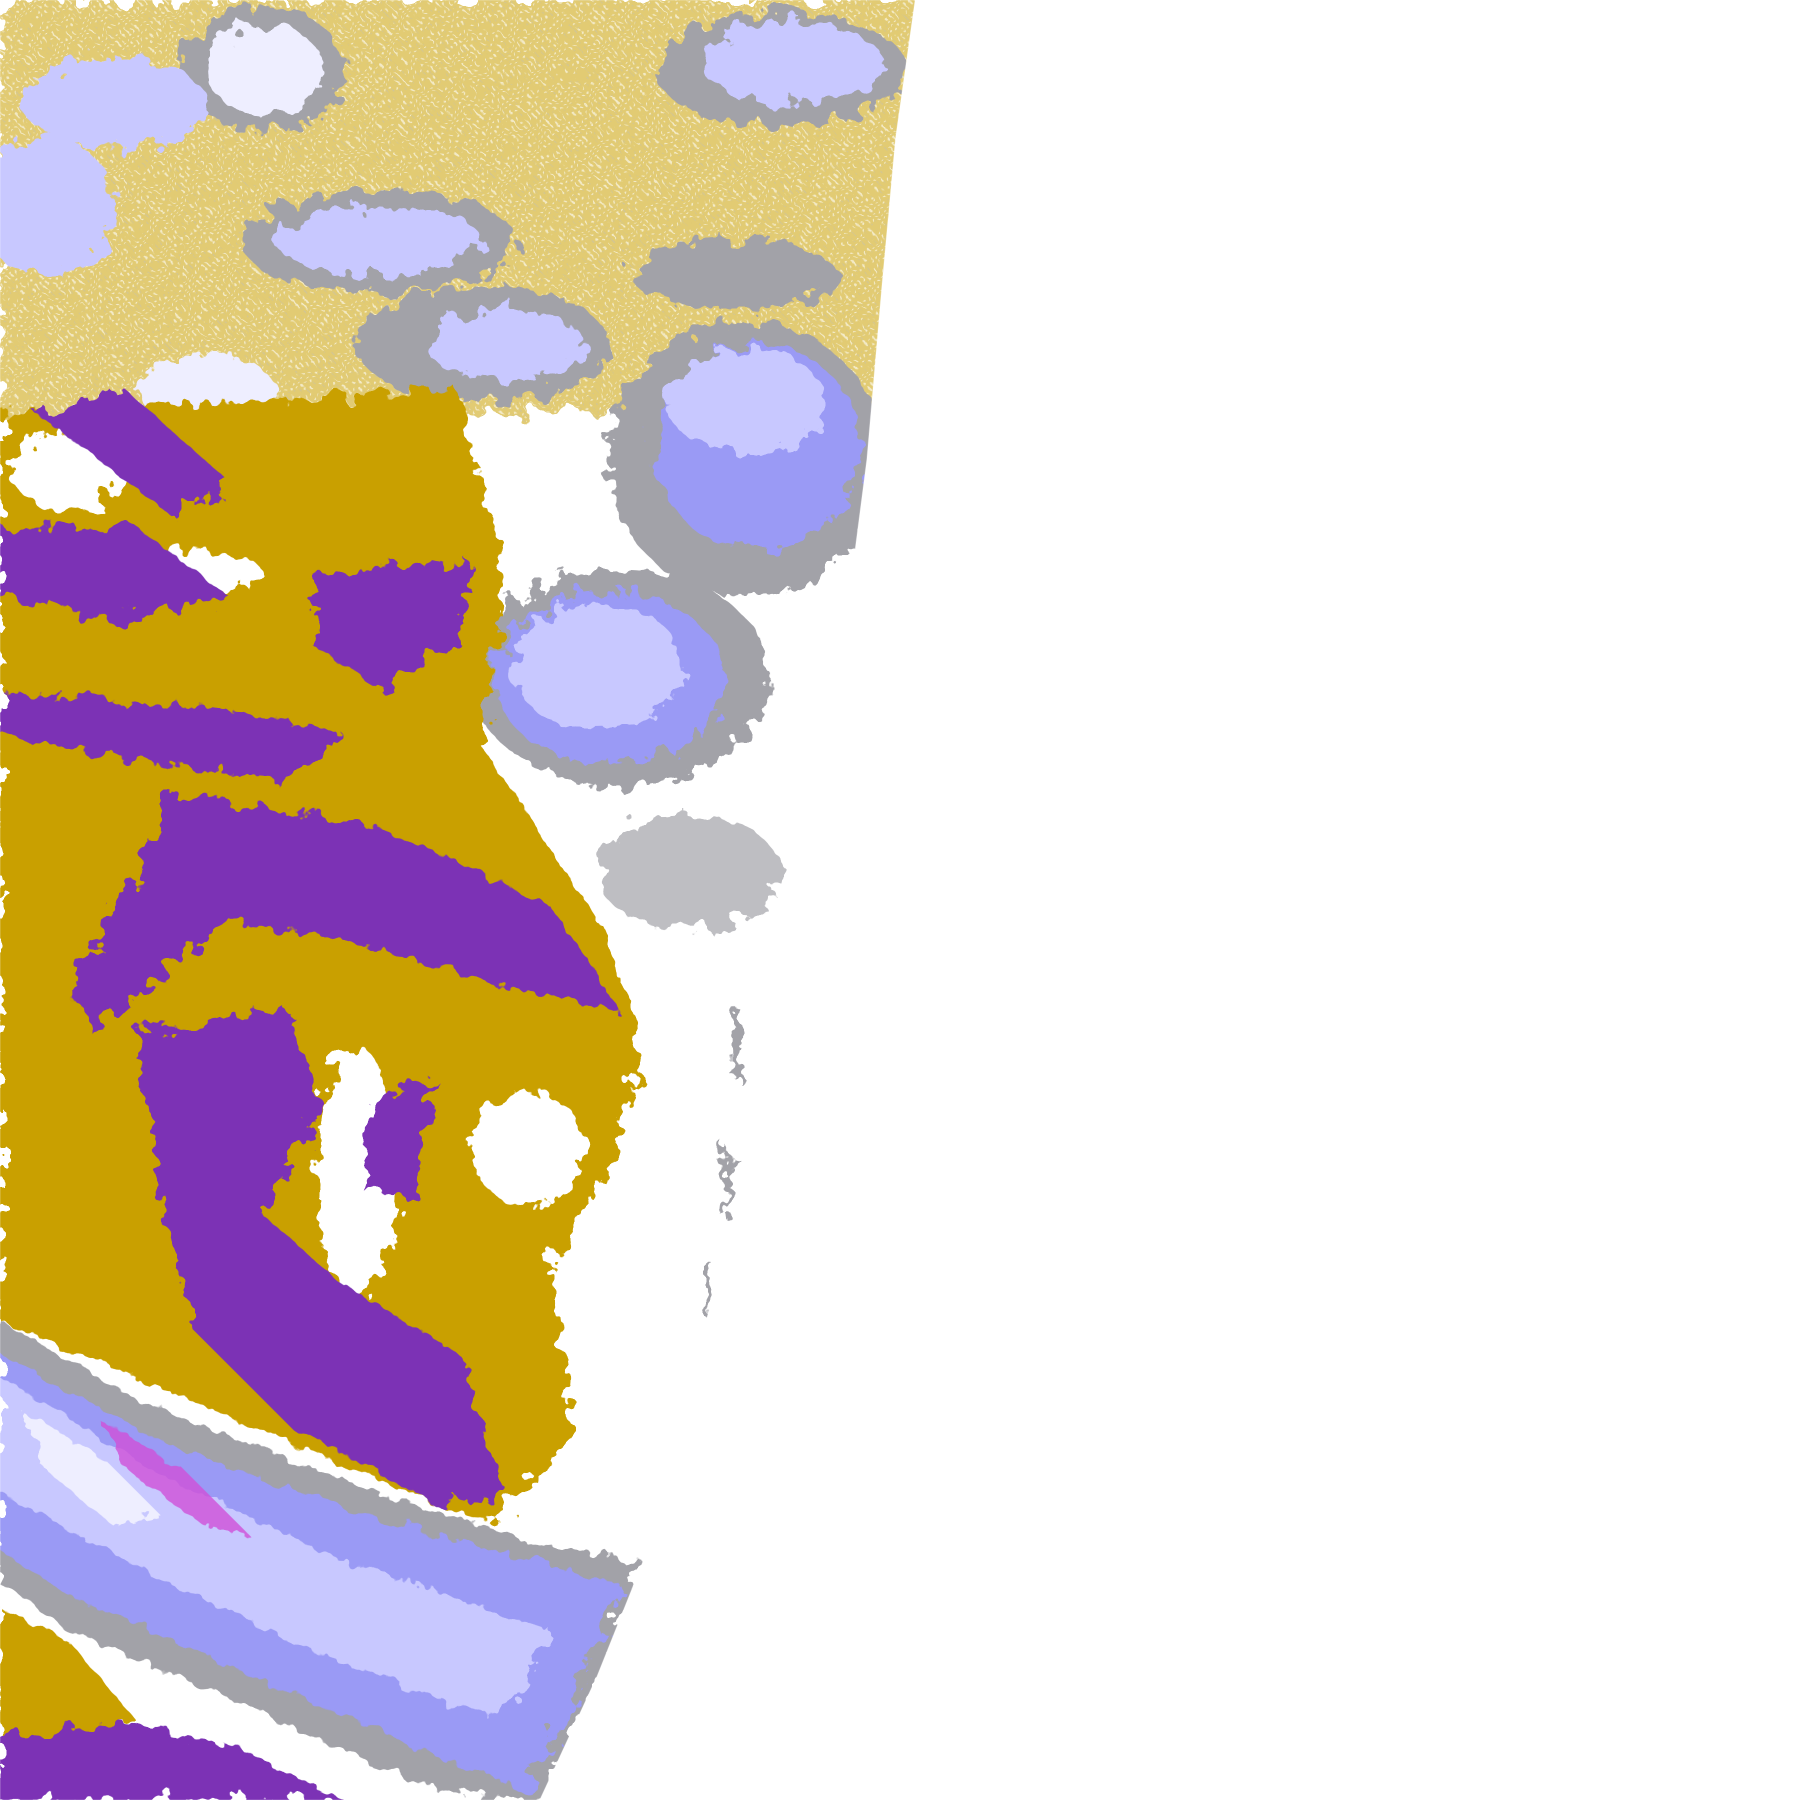 Image resolution: width=1800 pixels, height=1800 pixels. What do you see at coordinates (321, 1560) in the screenshot?
I see `southern-frontal-band` at bounding box center [321, 1560].